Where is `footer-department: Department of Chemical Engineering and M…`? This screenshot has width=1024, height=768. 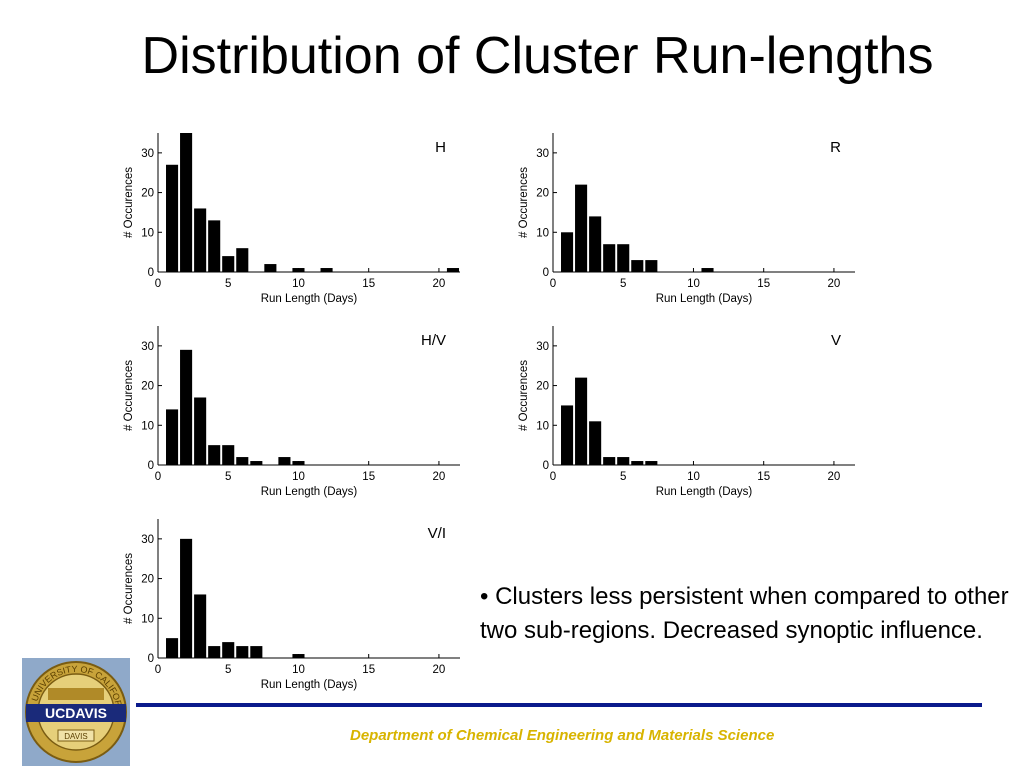
footer-department: Department of Chemical Engineering and M… is located at coordinates (562, 735).